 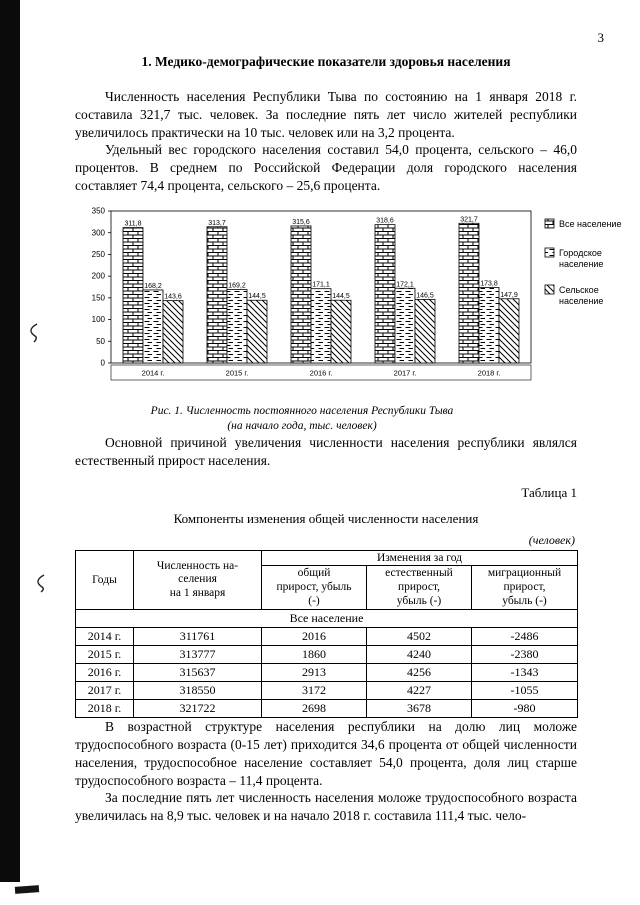 What do you see at coordinates (314, 691) in the screenshot?
I see `cell-total-growth: 3172` at bounding box center [314, 691].